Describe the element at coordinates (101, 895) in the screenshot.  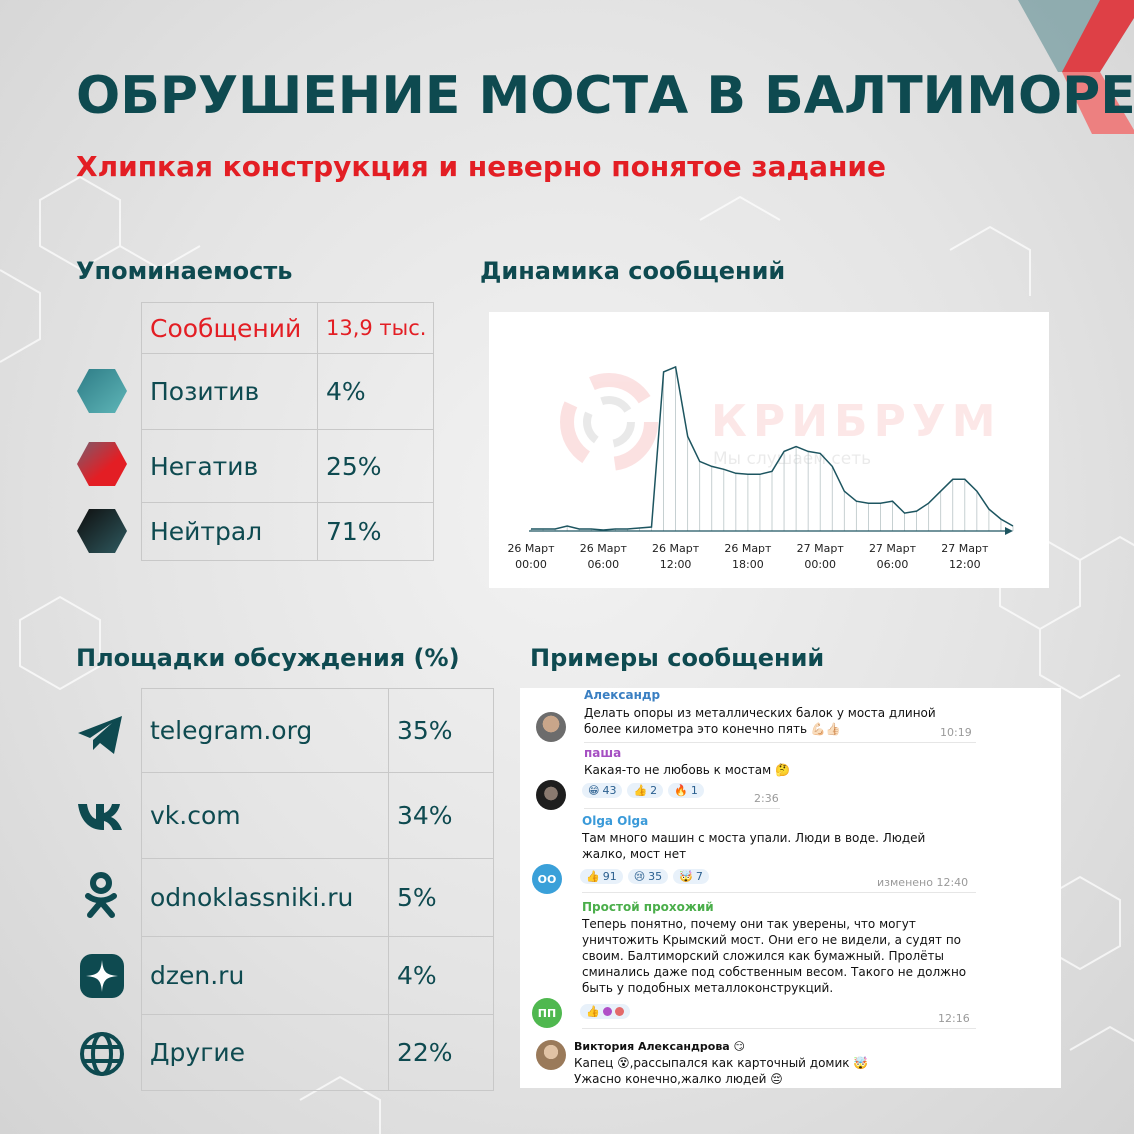
I see `odnoklassniki-icon` at that location.